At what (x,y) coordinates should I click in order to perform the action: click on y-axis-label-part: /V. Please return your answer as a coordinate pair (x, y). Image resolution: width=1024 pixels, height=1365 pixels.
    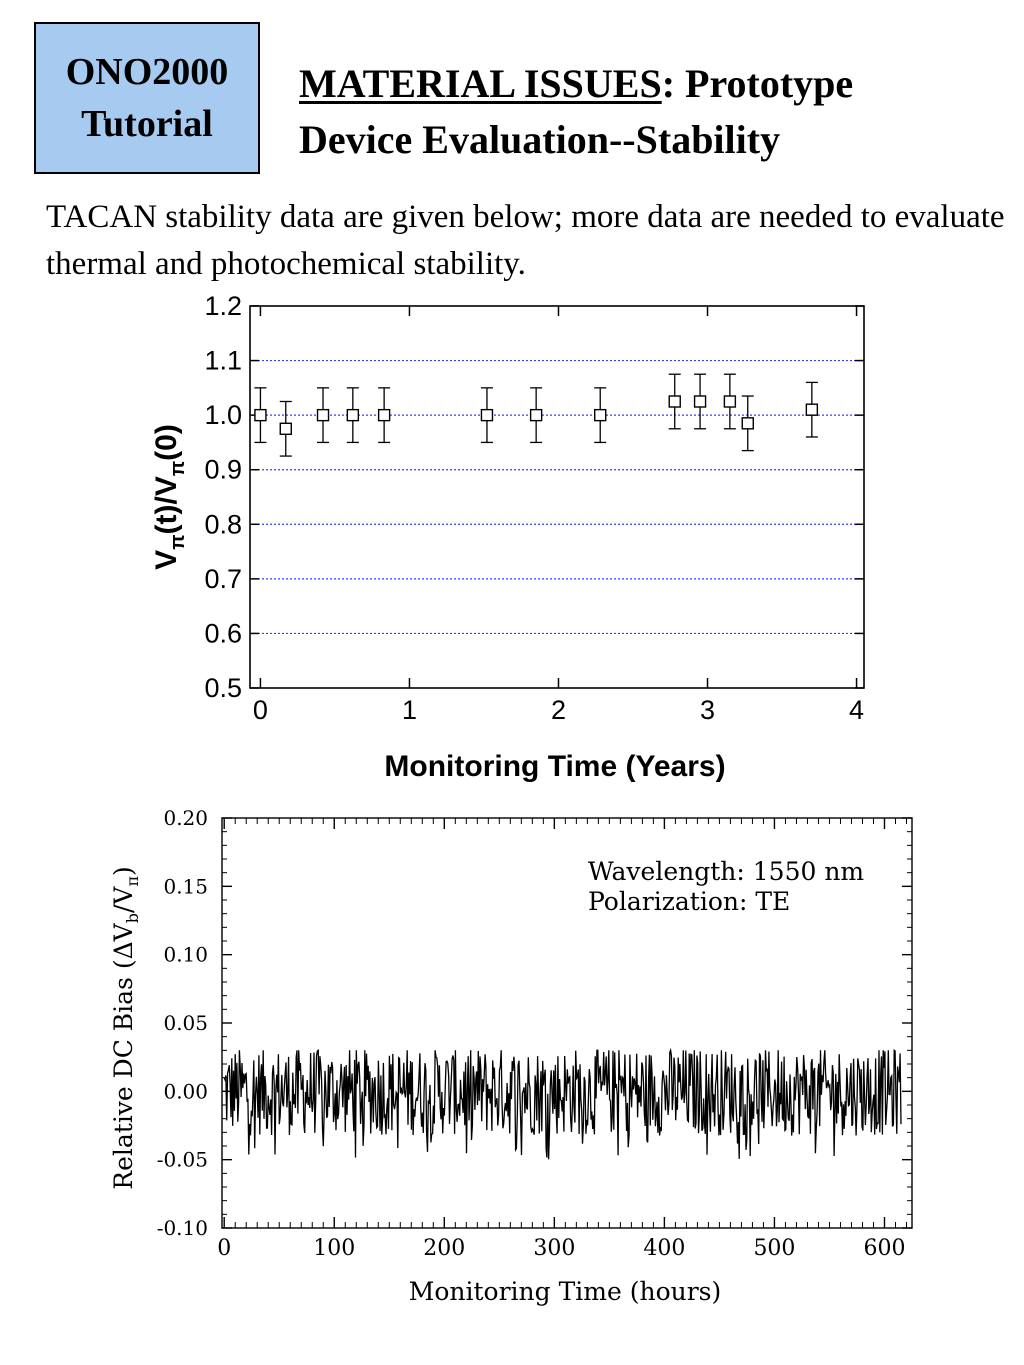
    Looking at the image, I should click on (123, 899).